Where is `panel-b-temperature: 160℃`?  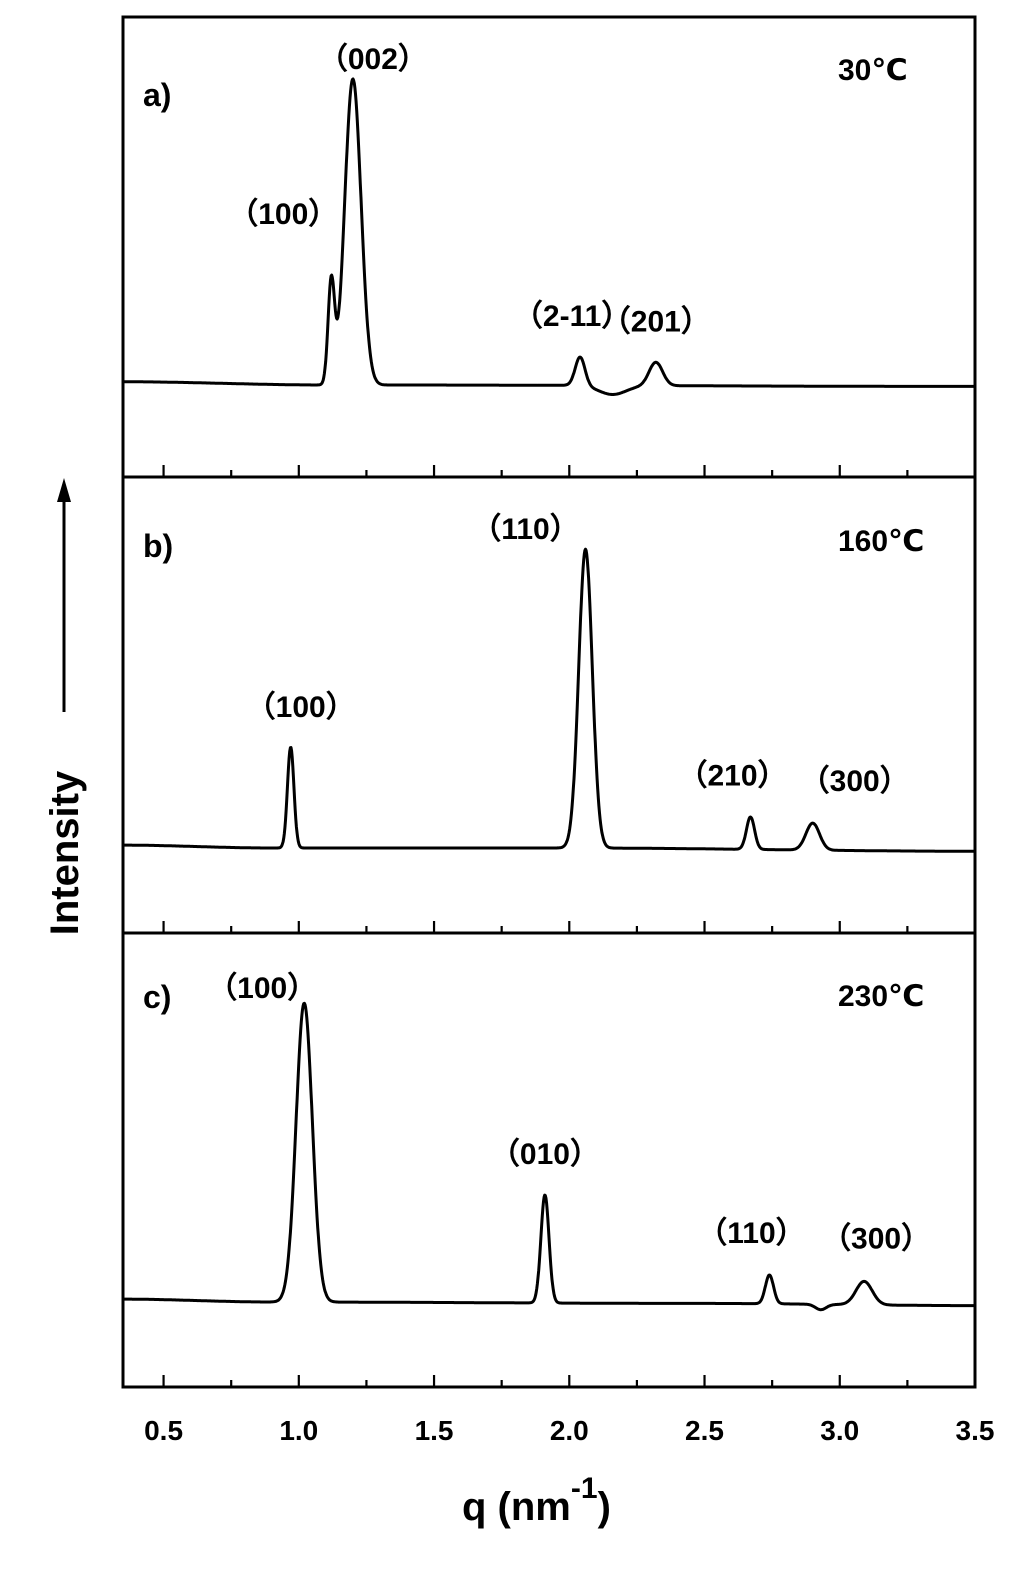 panel-b-temperature: 160℃ is located at coordinates (881, 541).